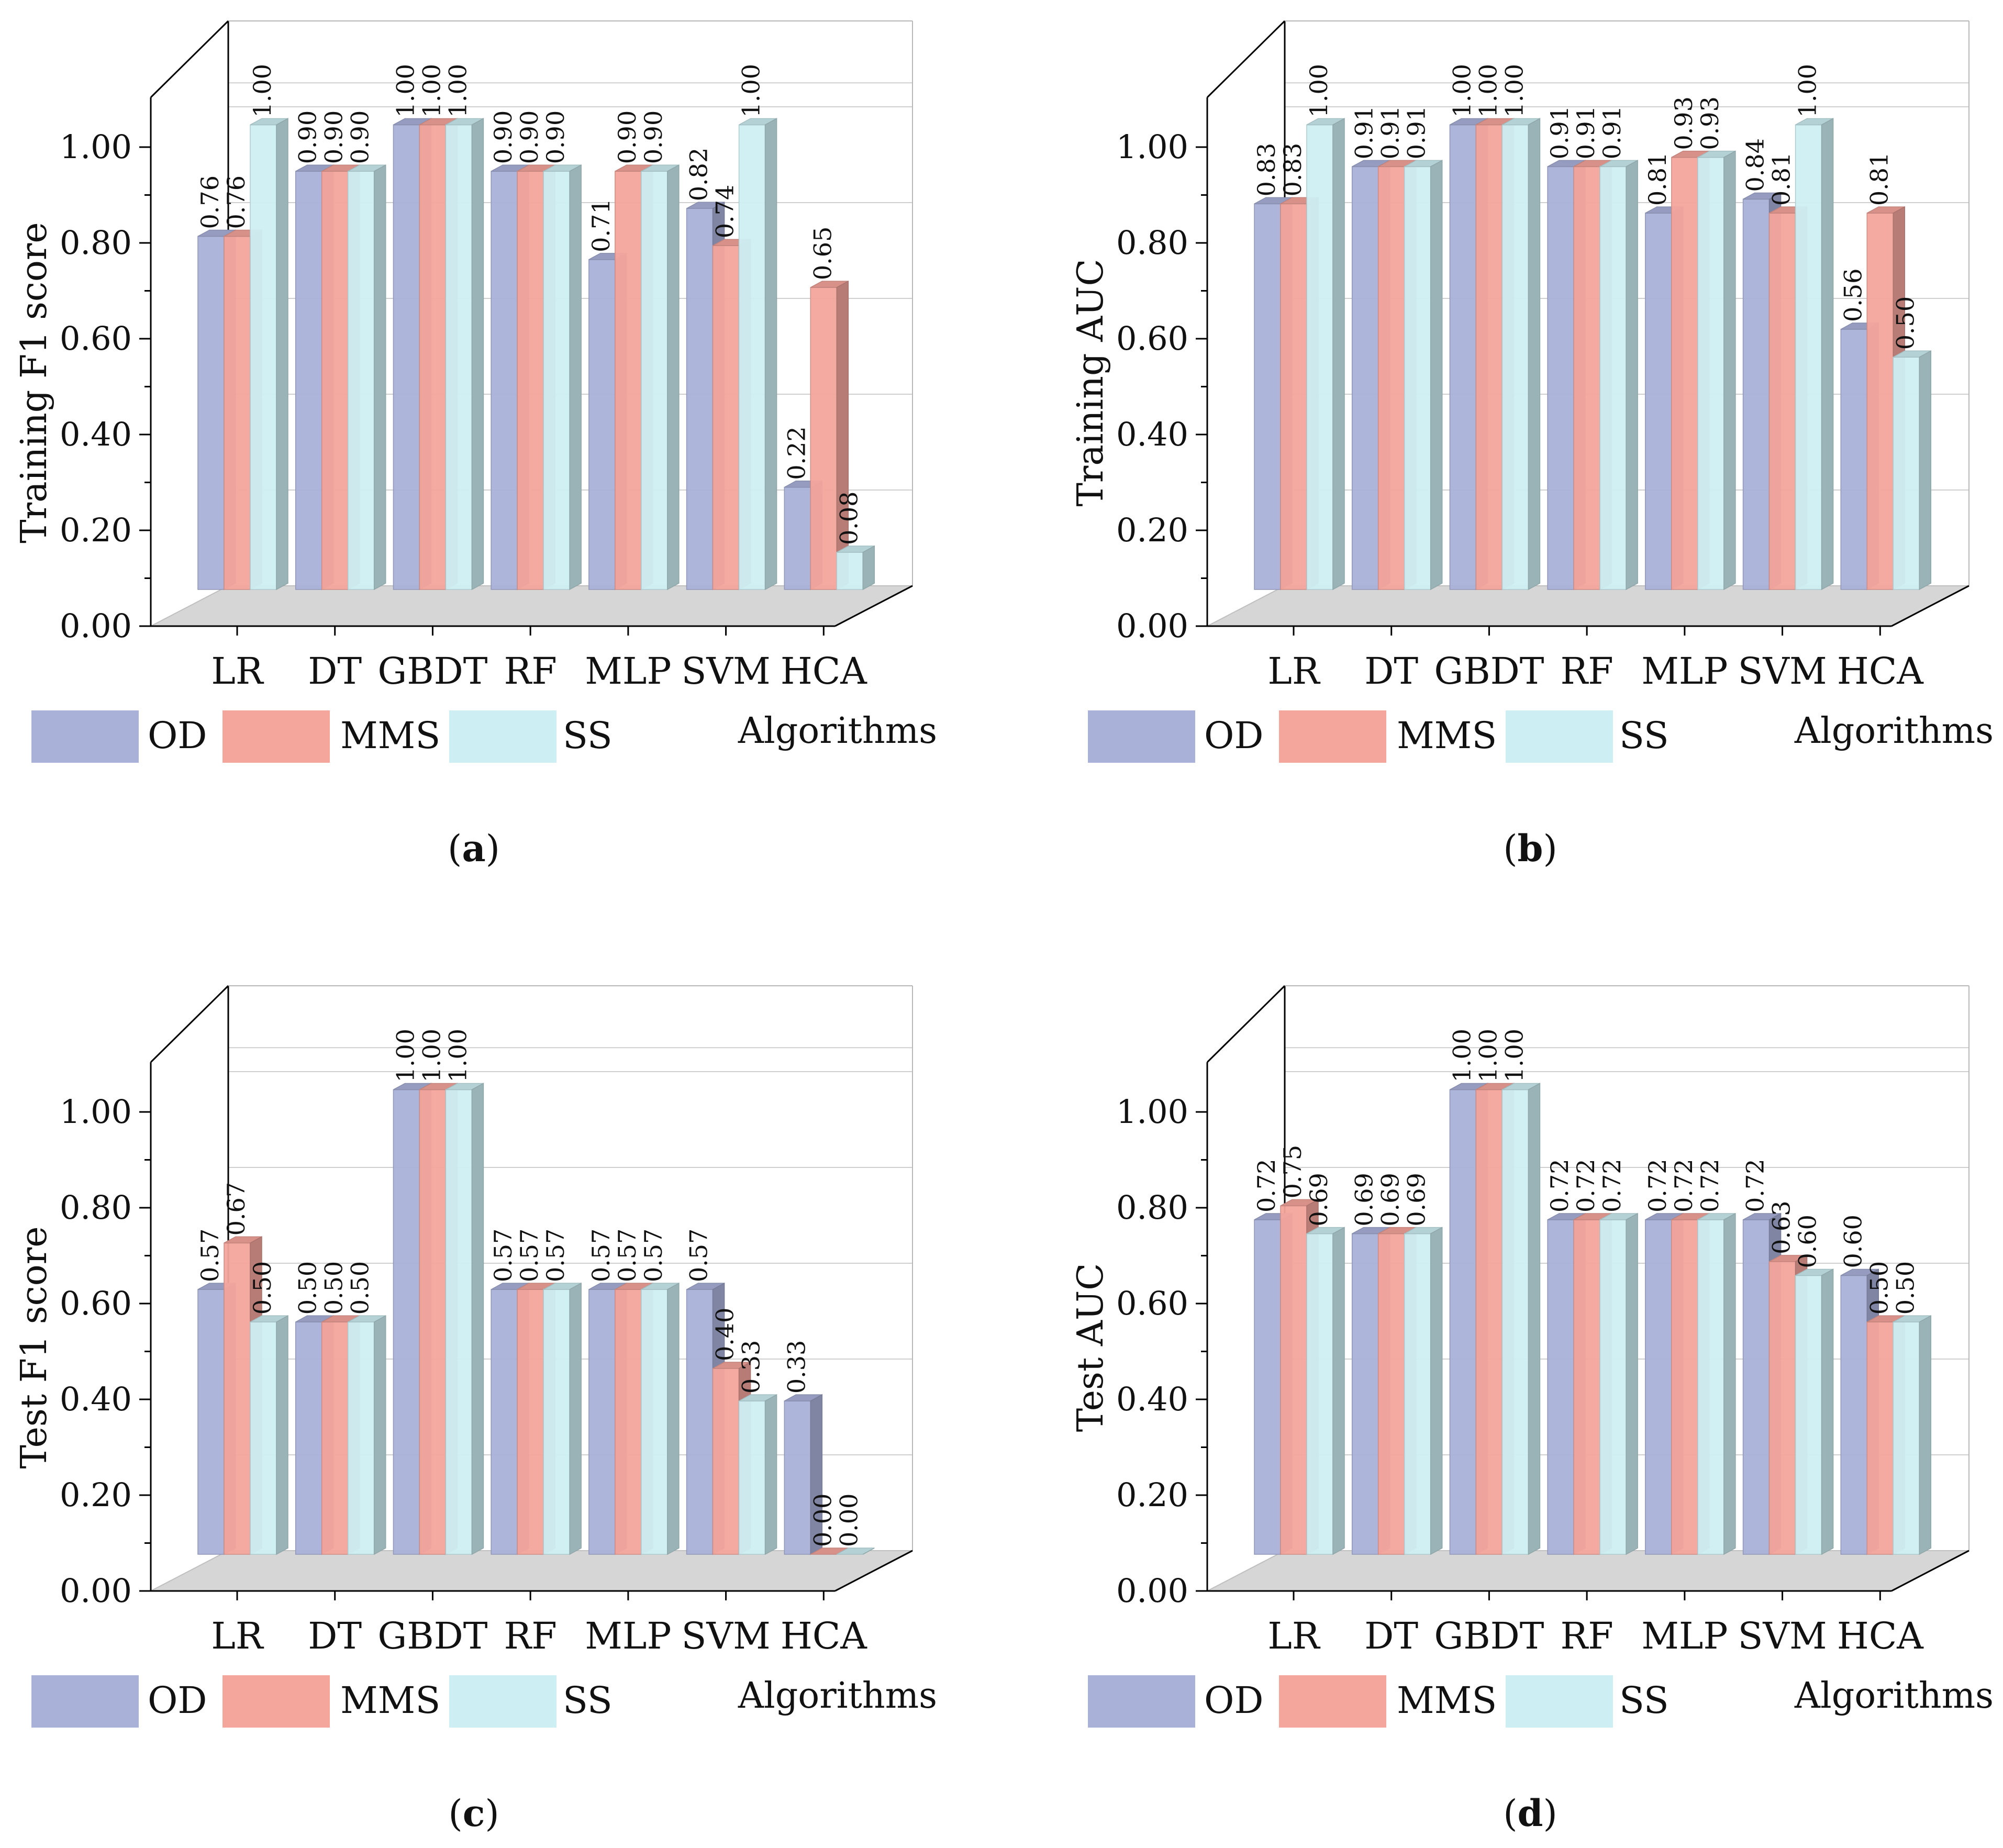 This screenshot has width=2003, height=1848. Describe the element at coordinates (1292, 1171) in the screenshot. I see `bar-value-label: 0.75` at that location.